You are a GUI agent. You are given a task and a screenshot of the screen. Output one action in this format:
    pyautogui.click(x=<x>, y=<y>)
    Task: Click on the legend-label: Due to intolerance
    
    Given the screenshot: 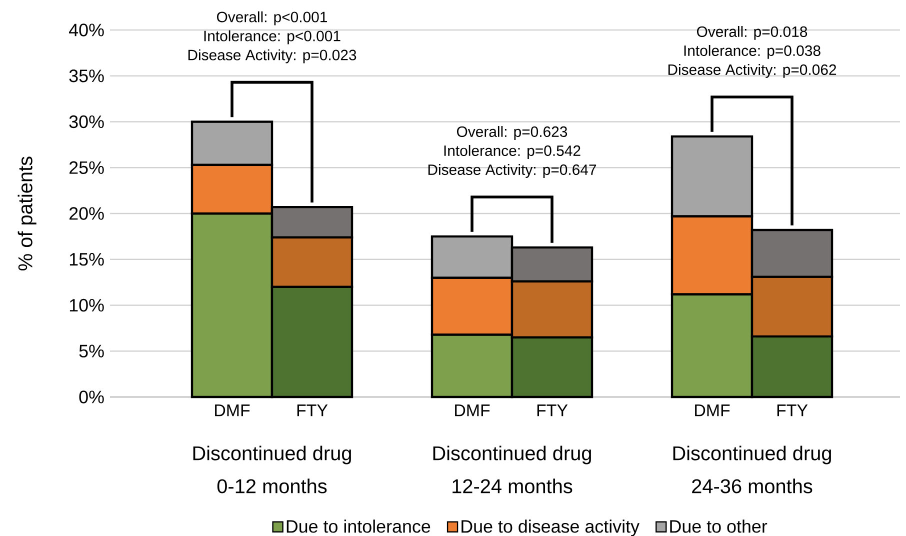 What is the action you would take?
    pyautogui.click(x=358, y=526)
    